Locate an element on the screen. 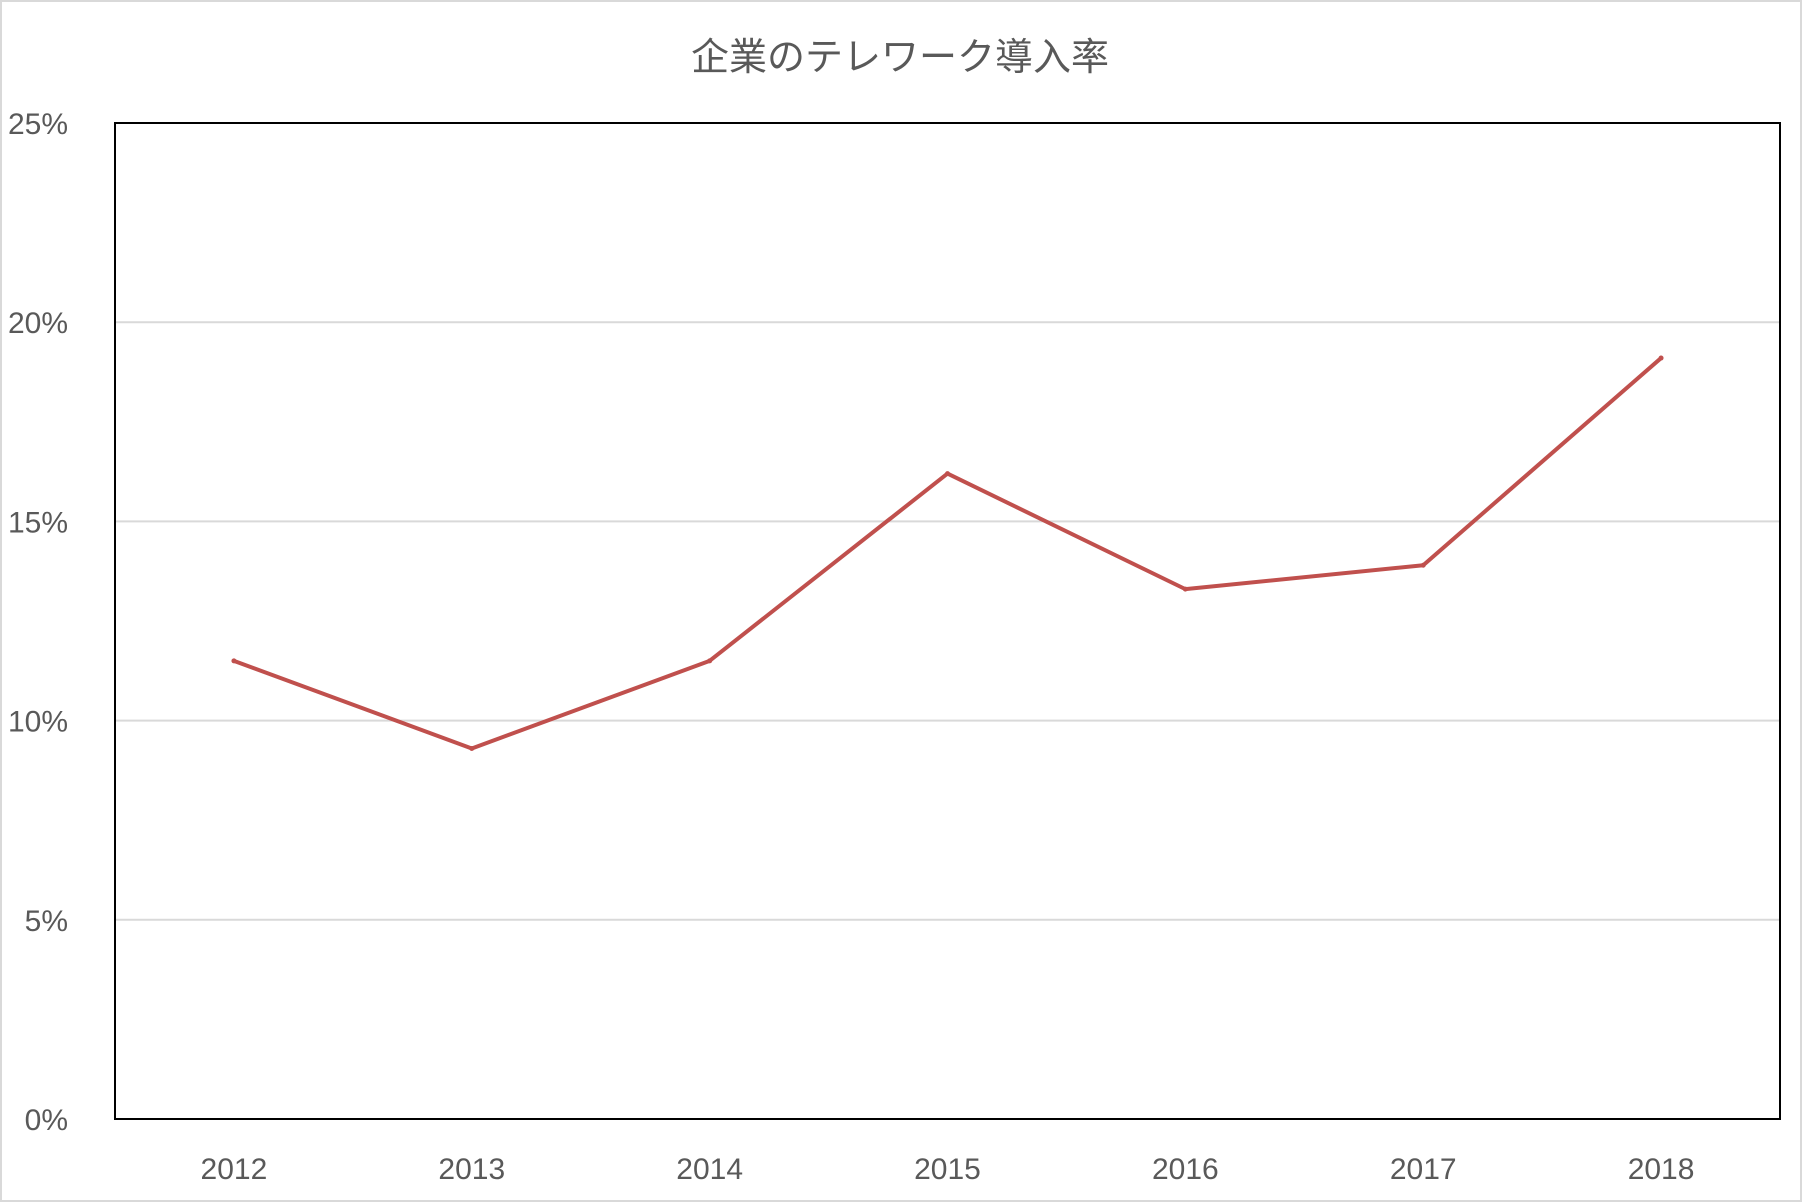 This screenshot has height=1202, width=1802. x-tick-label: 2016 is located at coordinates (1185, 1169).